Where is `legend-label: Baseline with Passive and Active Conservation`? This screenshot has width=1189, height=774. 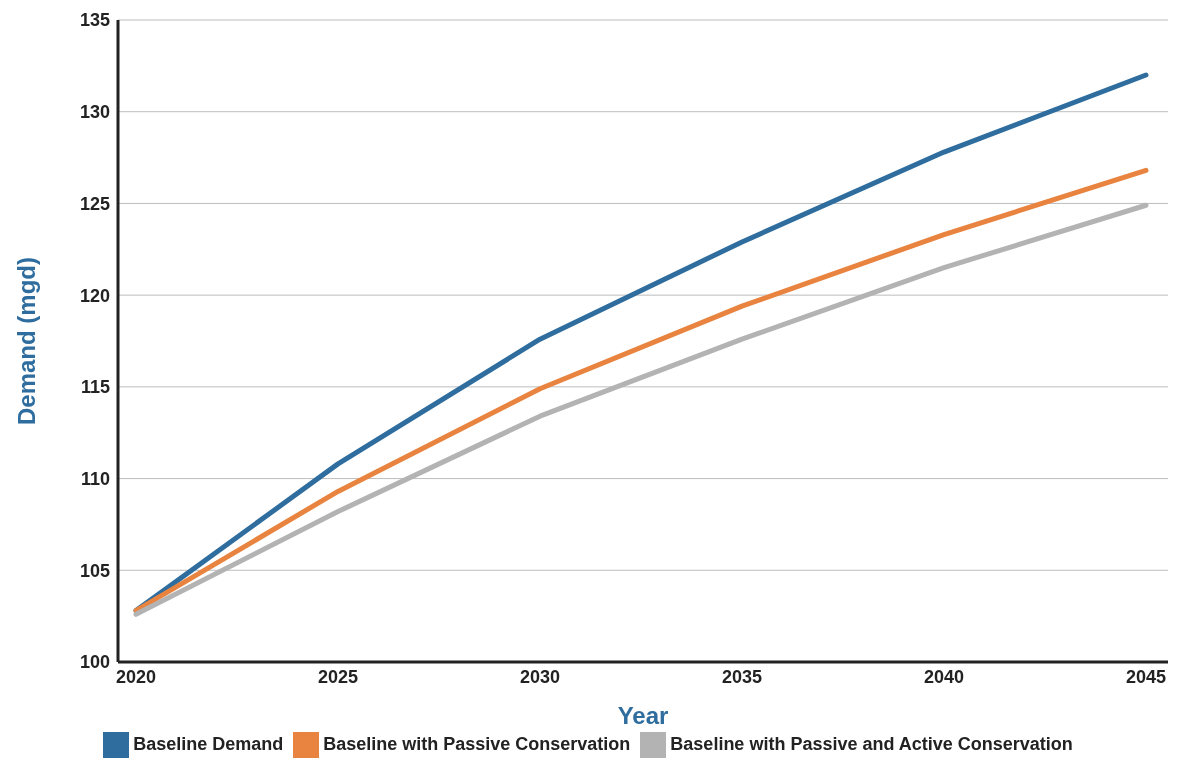 legend-label: Baseline with Passive and Active Conservation is located at coordinates (871, 743).